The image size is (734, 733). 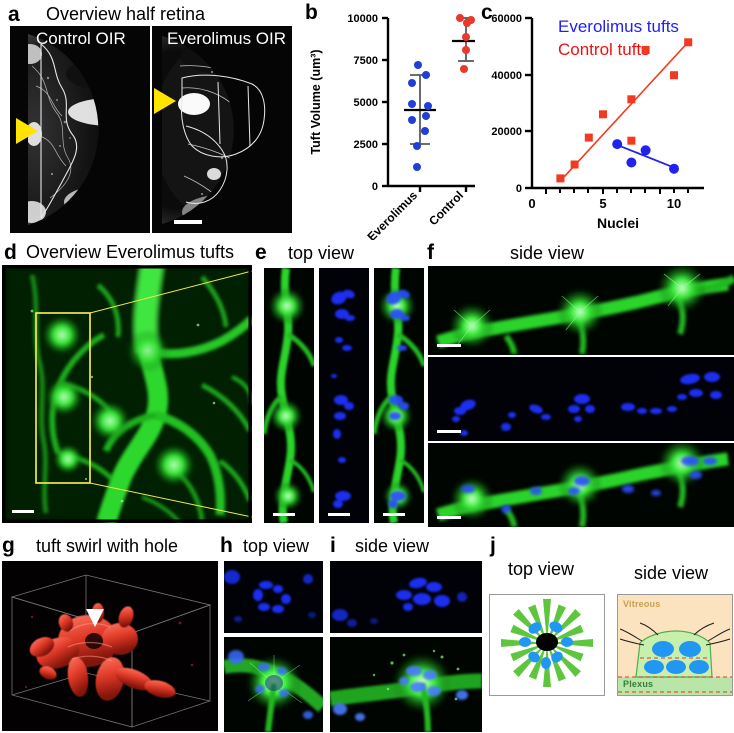 I want to click on e-green-svg, so click(x=289, y=395).